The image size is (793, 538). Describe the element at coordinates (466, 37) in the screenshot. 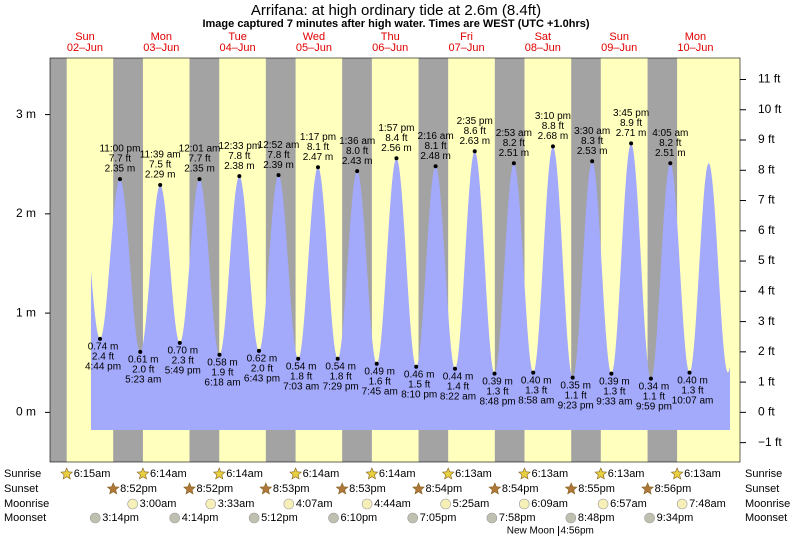

I see `day-name: Fri` at that location.